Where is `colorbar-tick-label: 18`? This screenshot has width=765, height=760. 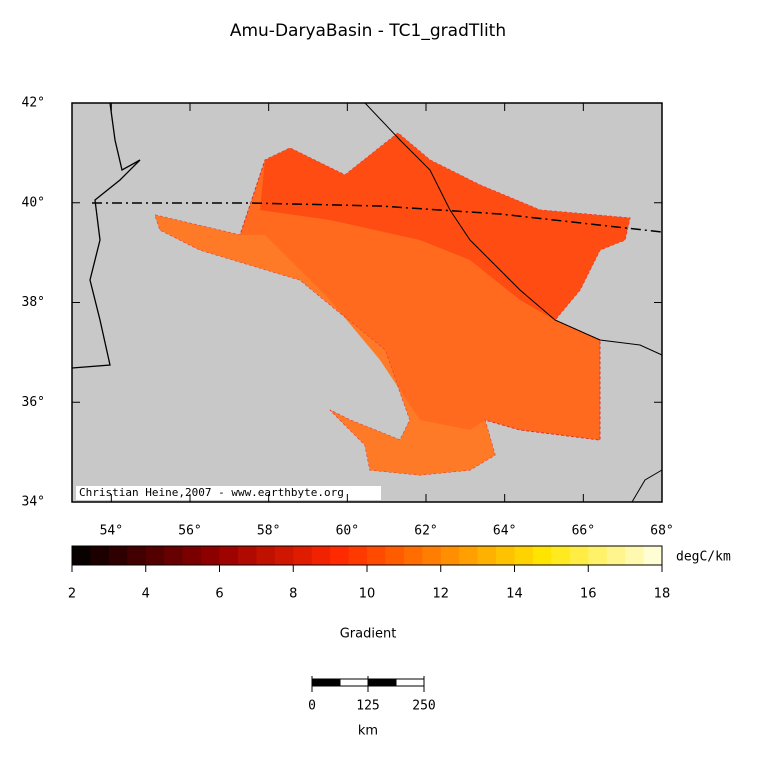
colorbar-tick-label: 18 is located at coordinates (662, 594).